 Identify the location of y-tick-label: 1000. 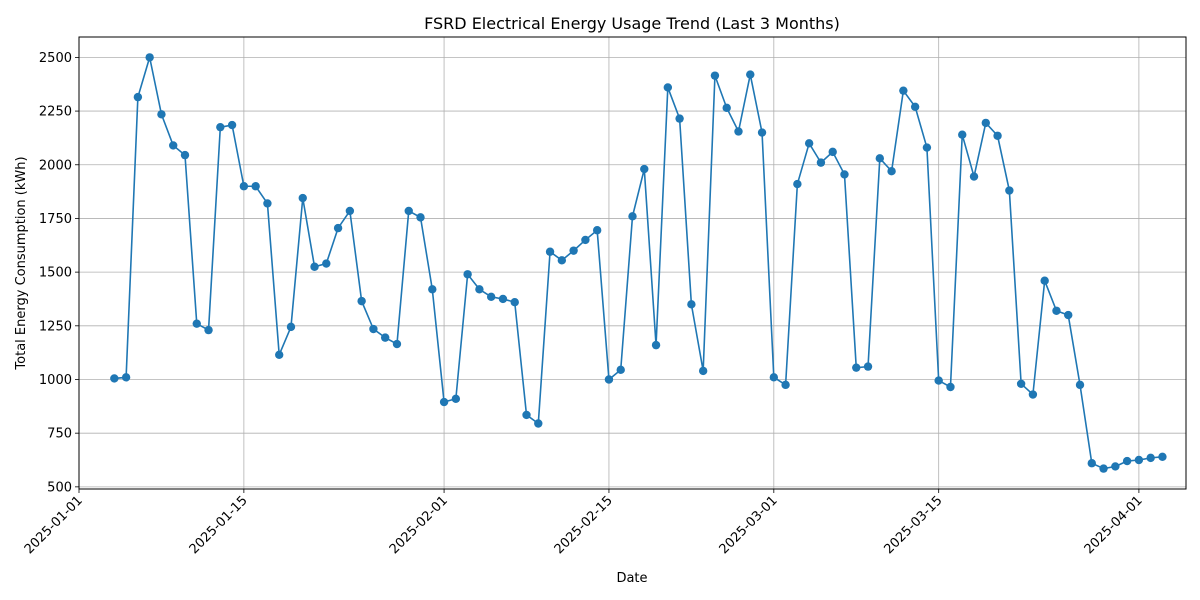
(55, 380).